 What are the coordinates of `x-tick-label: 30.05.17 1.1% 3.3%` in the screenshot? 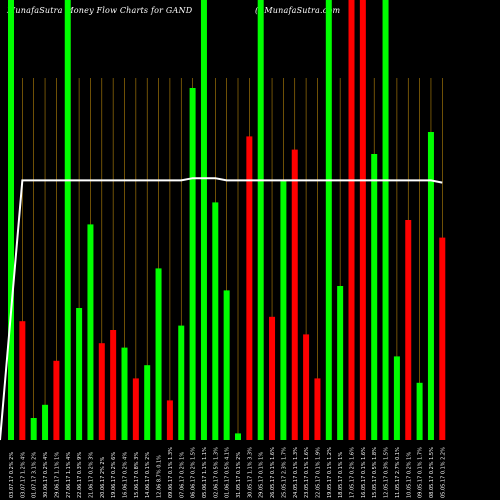 It's located at (250, 472).